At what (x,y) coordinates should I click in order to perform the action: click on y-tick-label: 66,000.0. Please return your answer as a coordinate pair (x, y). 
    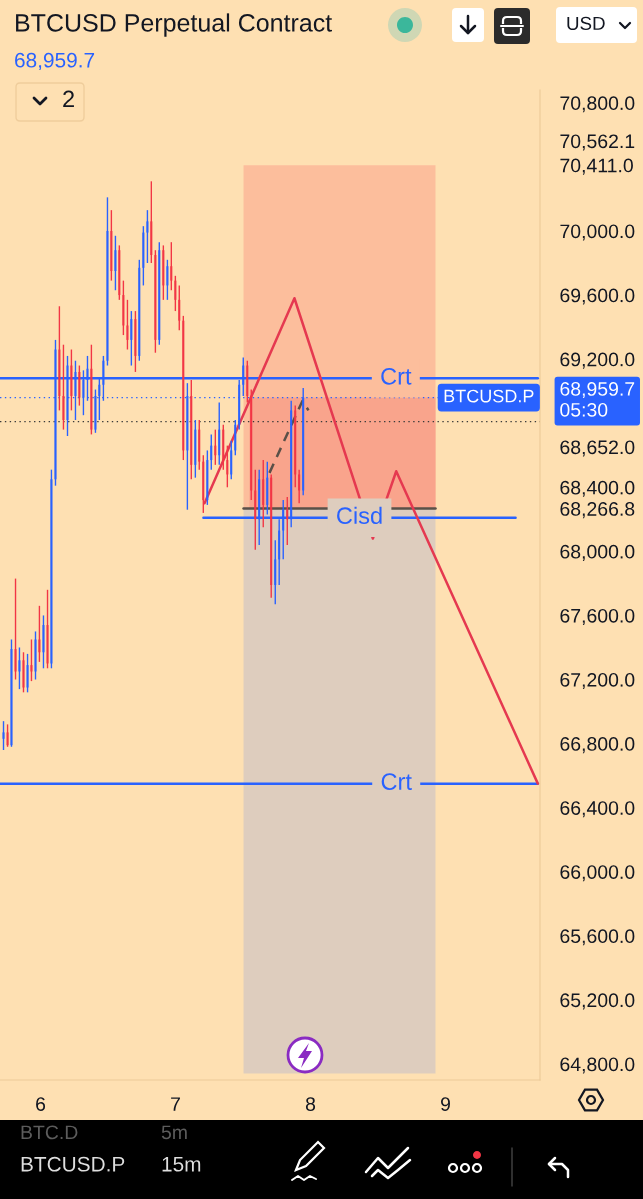
    Looking at the image, I should click on (597, 873).